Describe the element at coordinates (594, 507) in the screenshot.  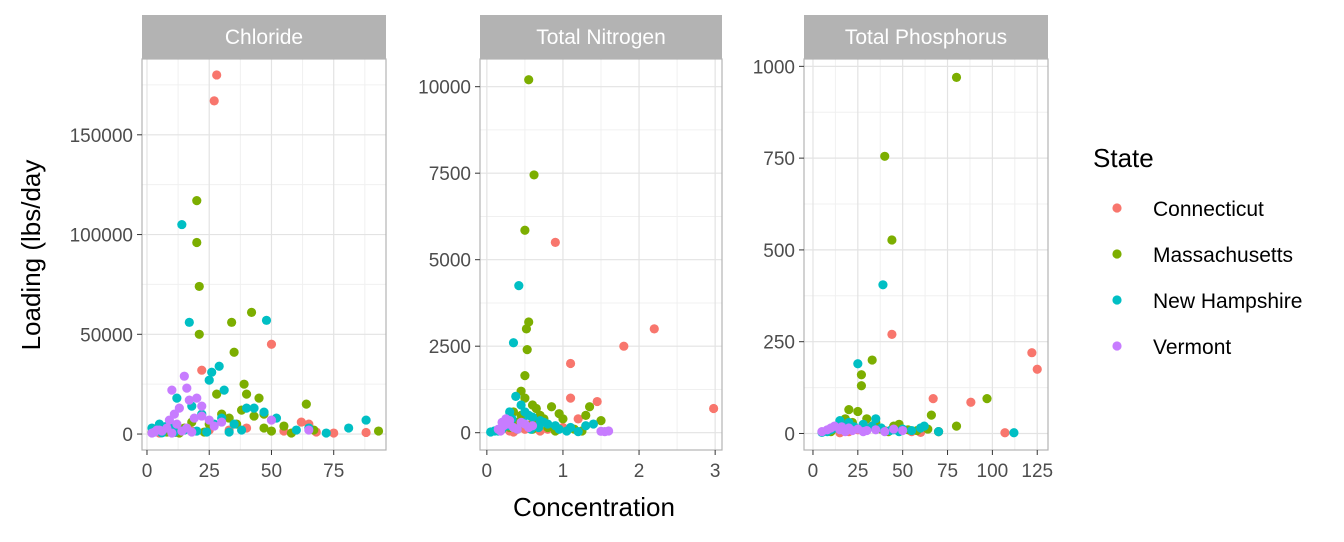
I see `x-axis-title: Concentration` at that location.